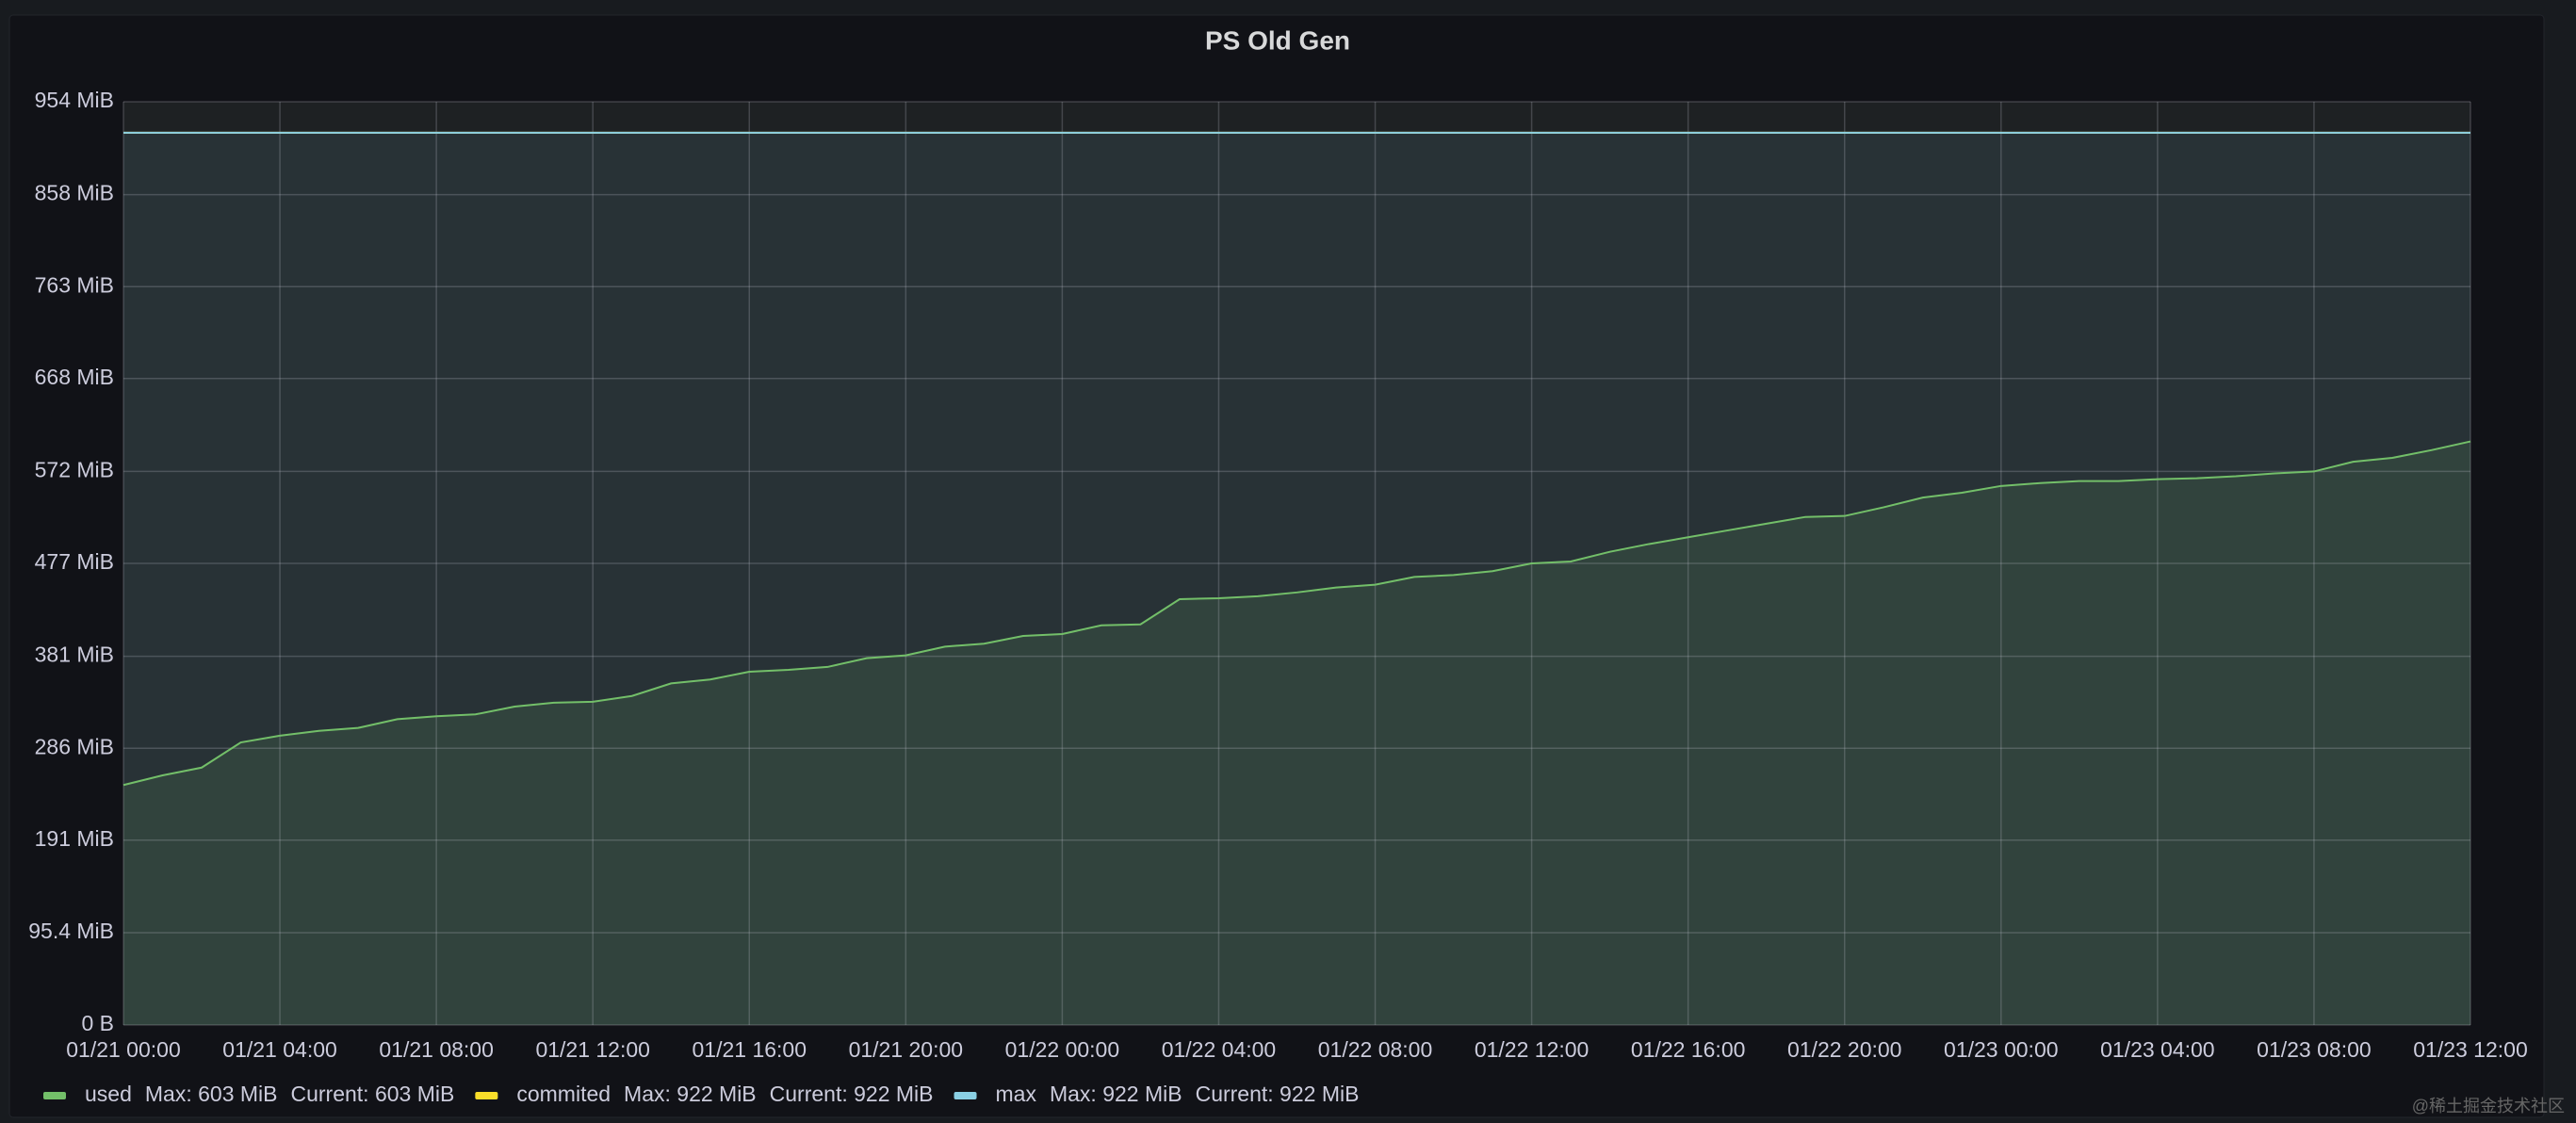 The image size is (2576, 1123). Describe the element at coordinates (71, 931) in the screenshot. I see `y-tick-label: 95.4 MiB` at that location.